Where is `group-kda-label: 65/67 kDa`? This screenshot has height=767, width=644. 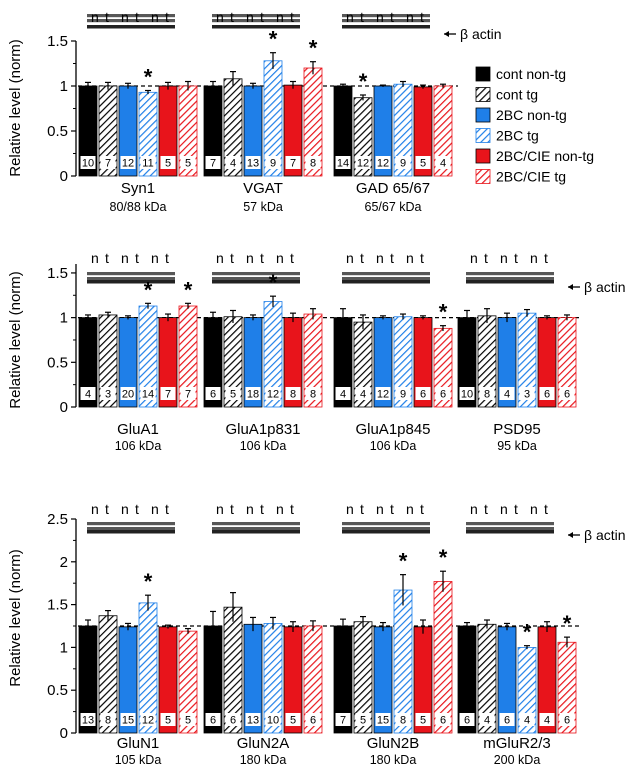
group-kda-label: 65/67 kDa is located at coordinates (393, 207).